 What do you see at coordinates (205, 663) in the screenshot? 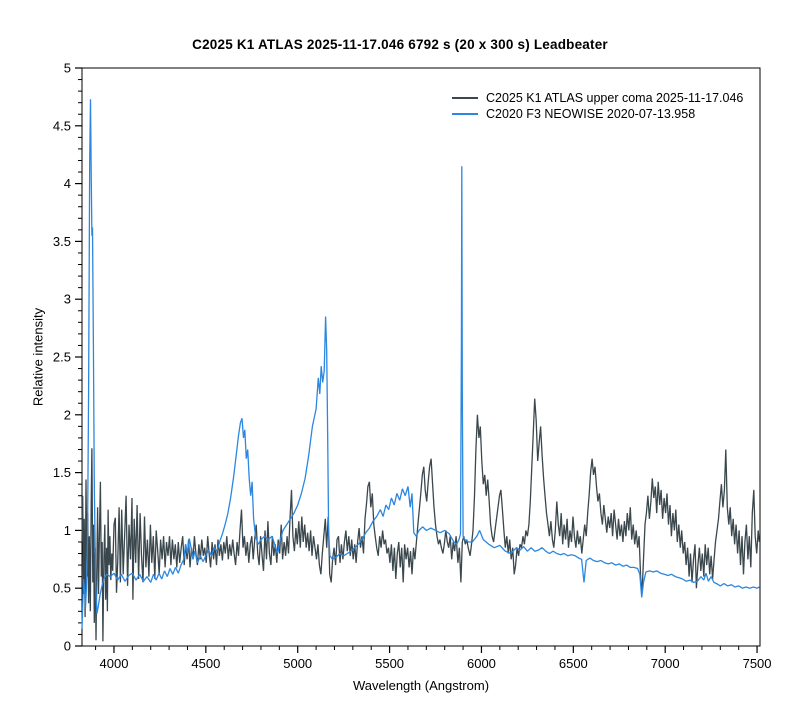
I see `x-tick-label: 4500` at bounding box center [205, 663].